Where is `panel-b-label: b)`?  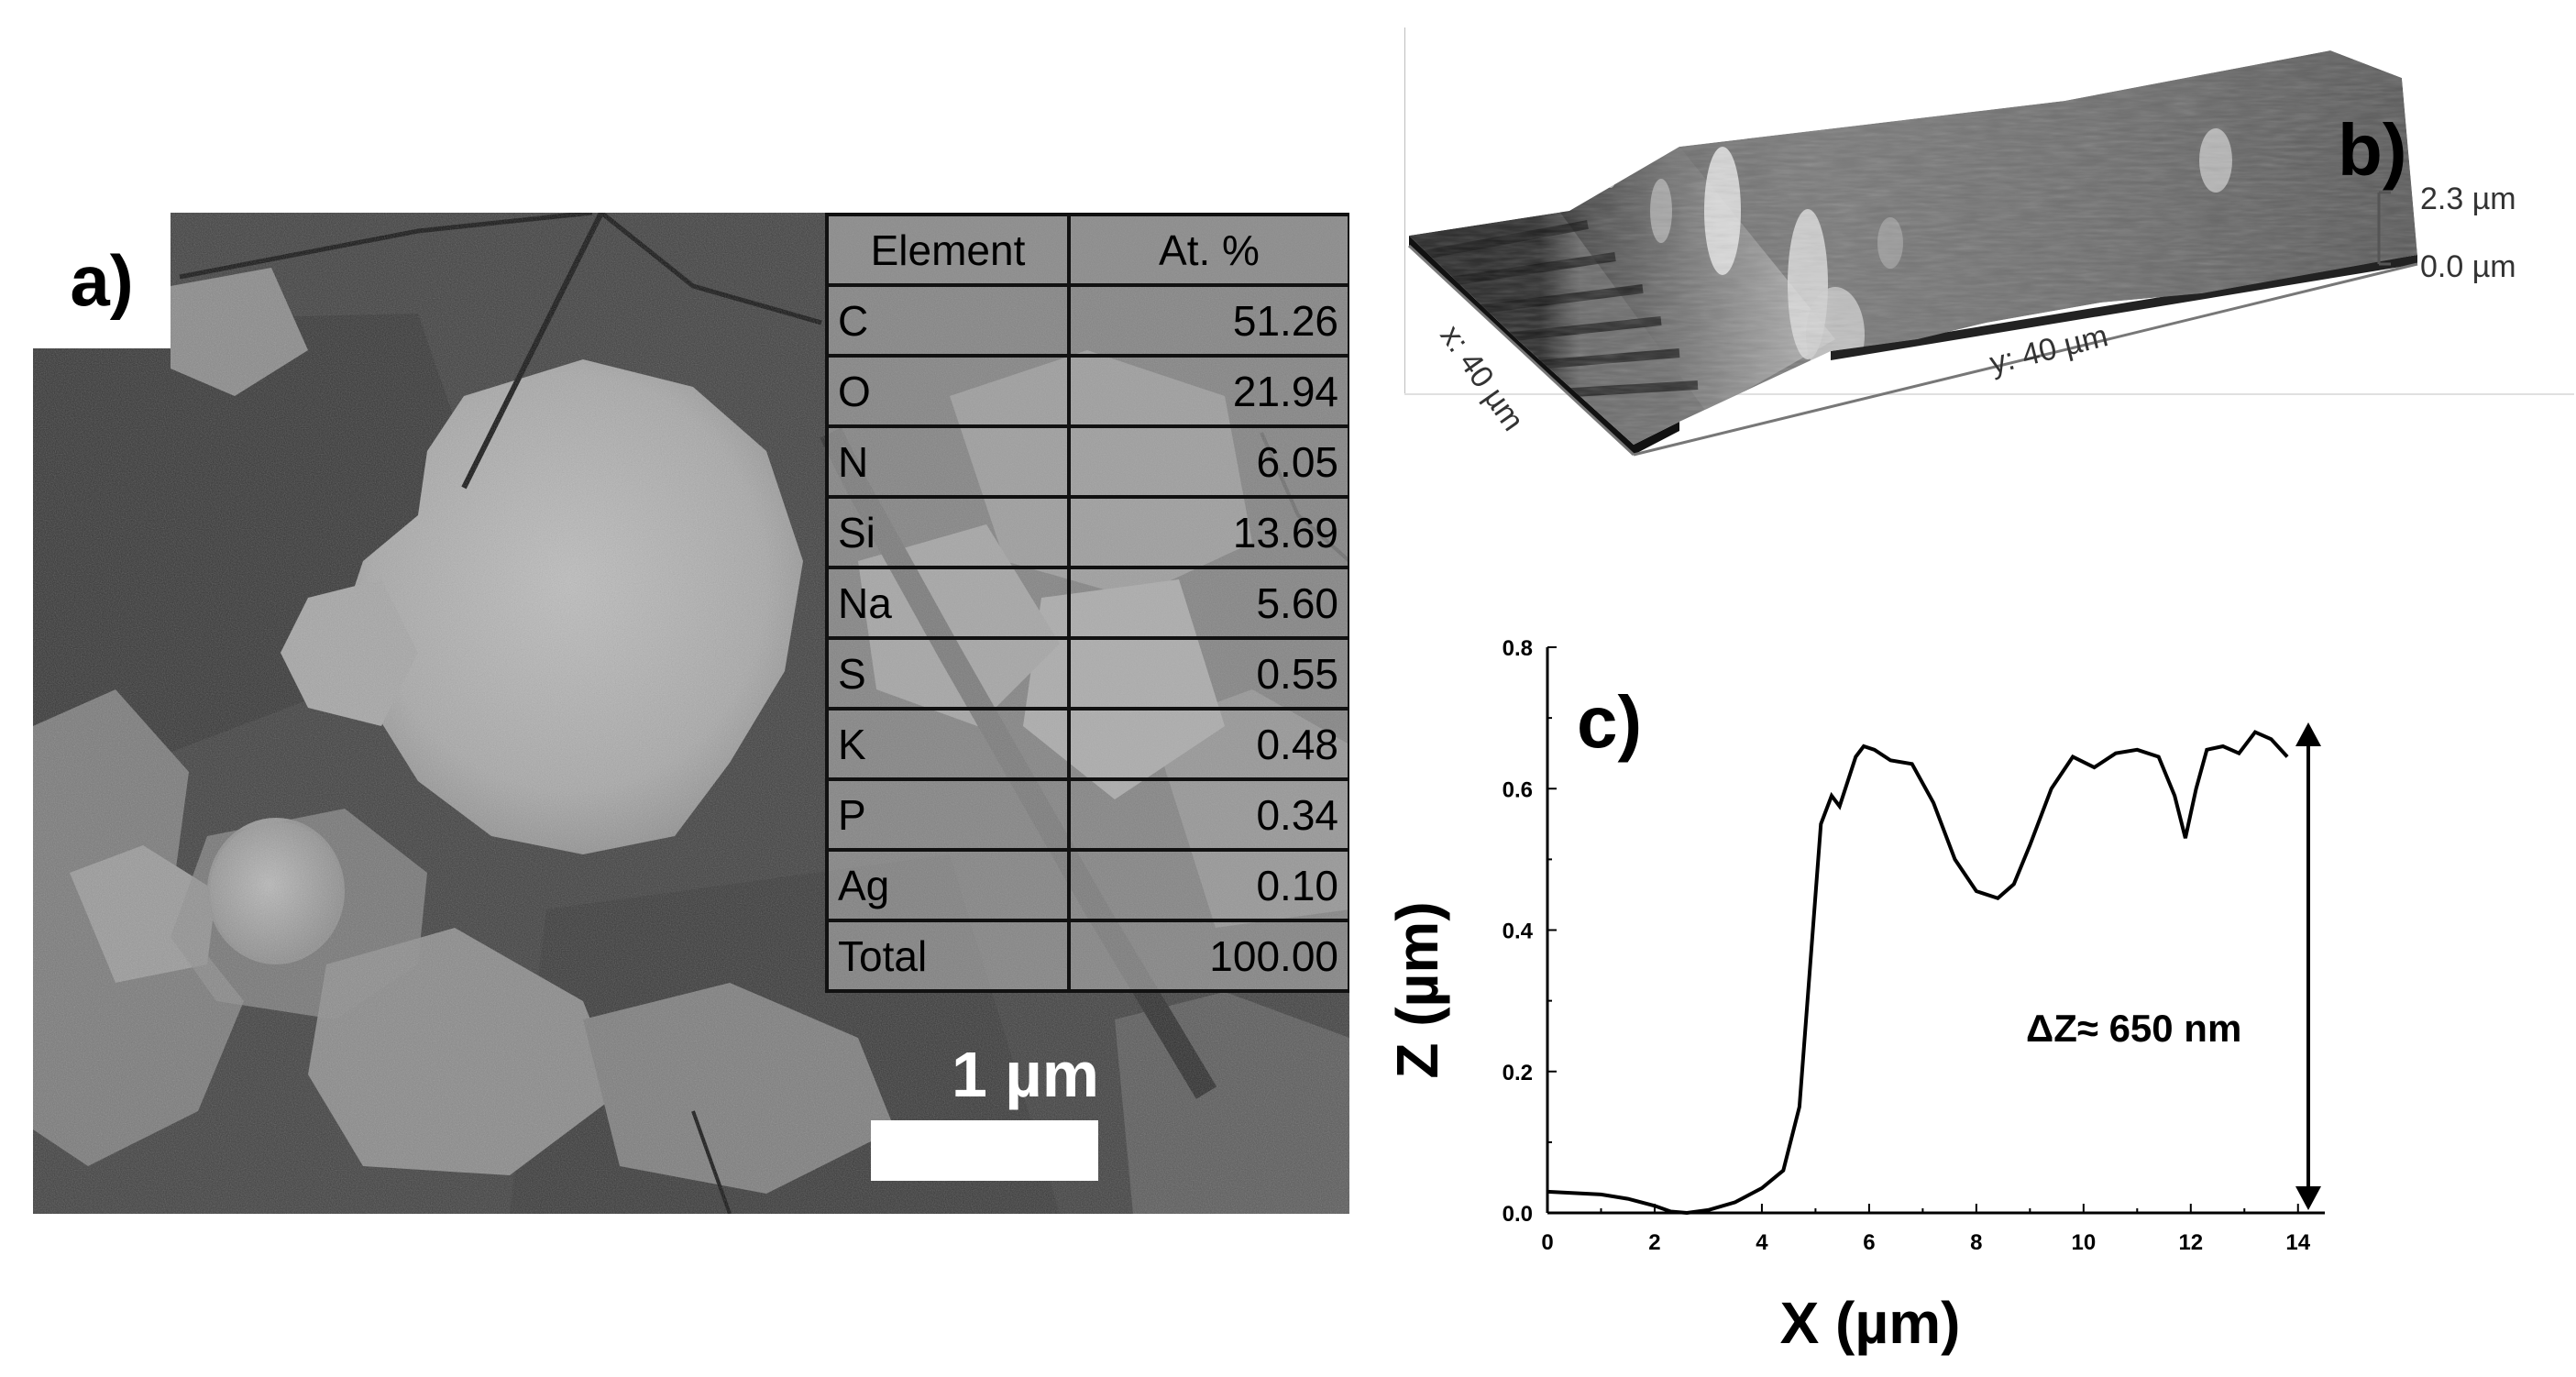
panel-b-label: b) is located at coordinates (2372, 150).